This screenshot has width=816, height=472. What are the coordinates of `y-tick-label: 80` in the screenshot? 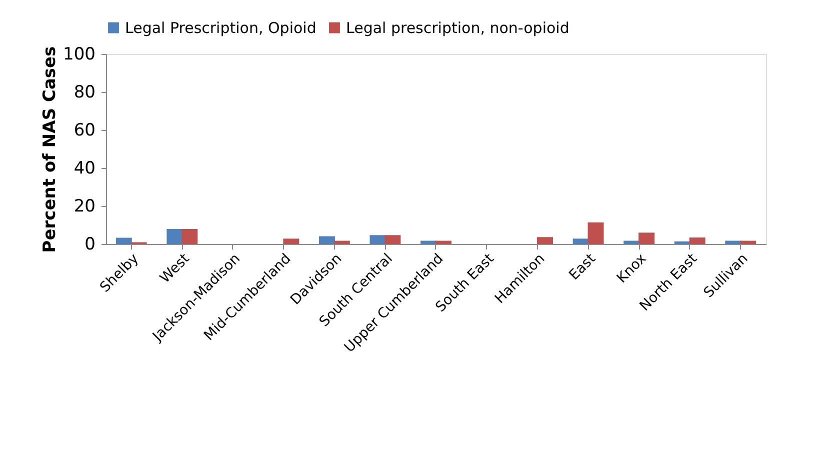 It's located at (85, 92).